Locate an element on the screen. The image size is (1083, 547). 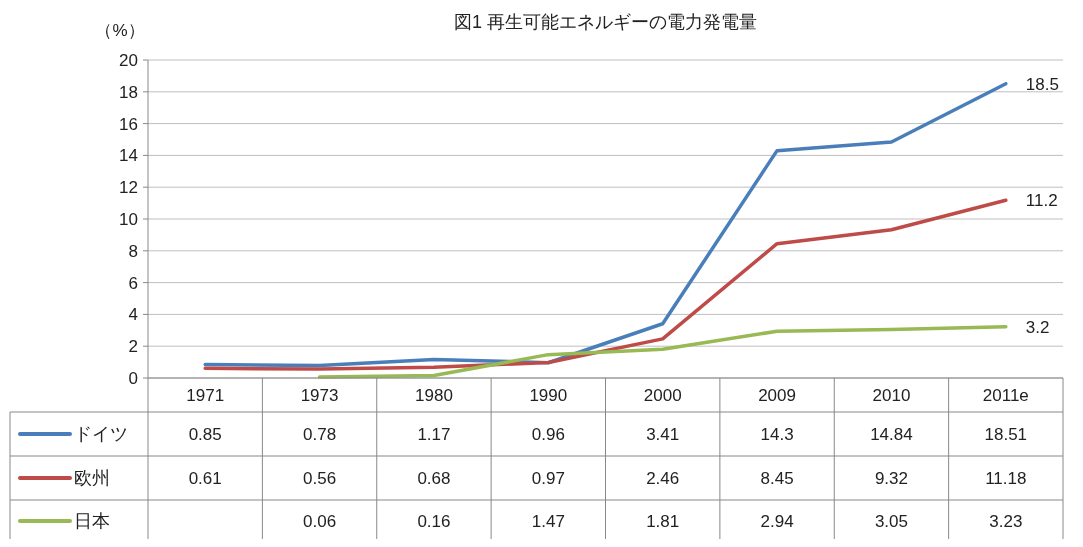
data-label: 0.16 is located at coordinates (434, 521).